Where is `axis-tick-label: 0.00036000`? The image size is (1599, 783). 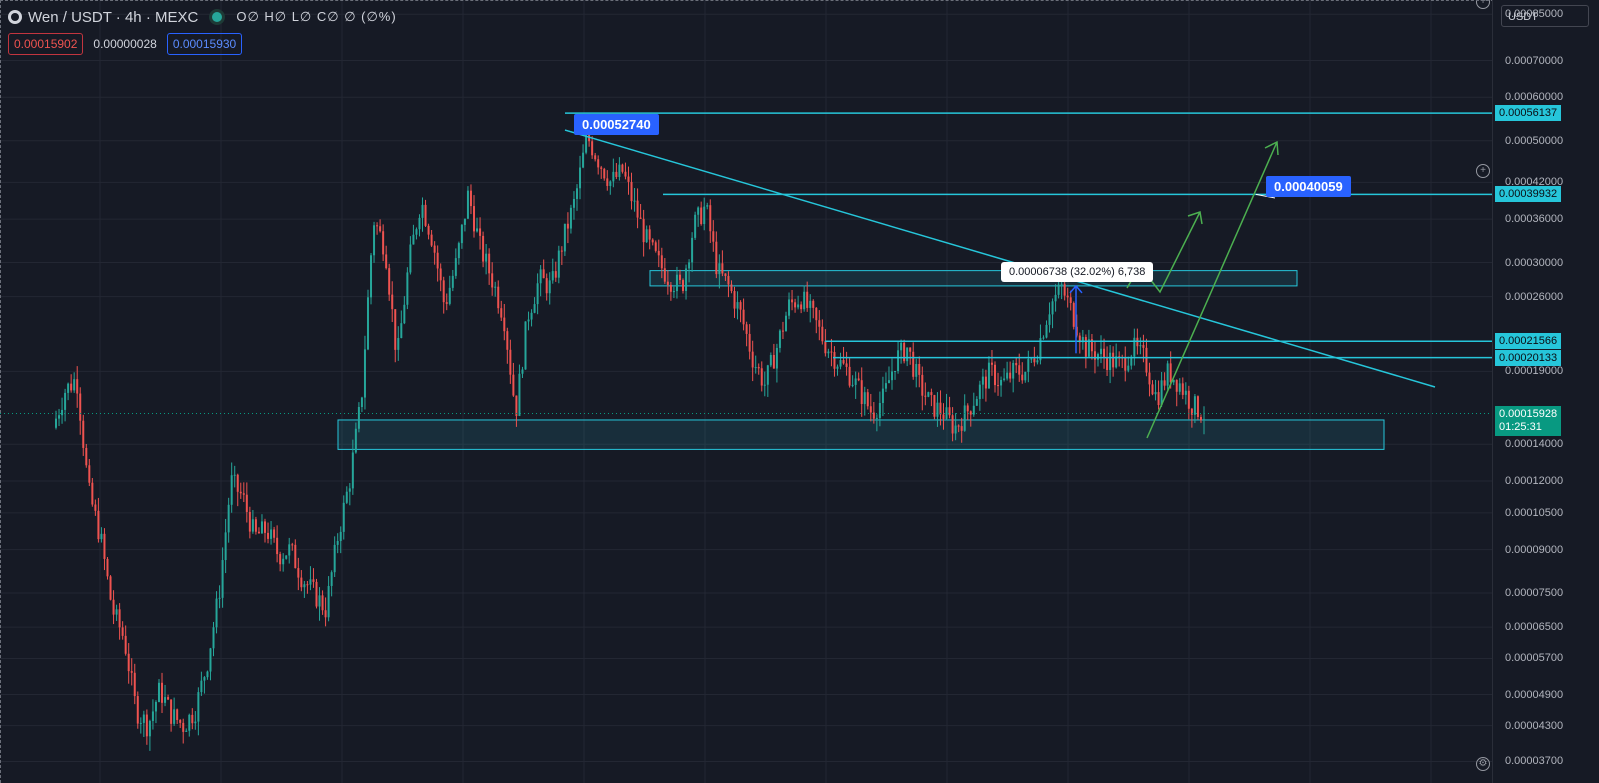
axis-tick-label: 0.00036000 is located at coordinates (1534, 219).